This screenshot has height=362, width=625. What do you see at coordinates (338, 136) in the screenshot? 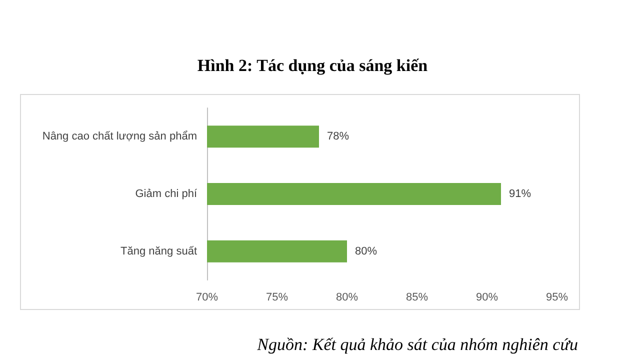
I see `data-label: 78%` at bounding box center [338, 136].